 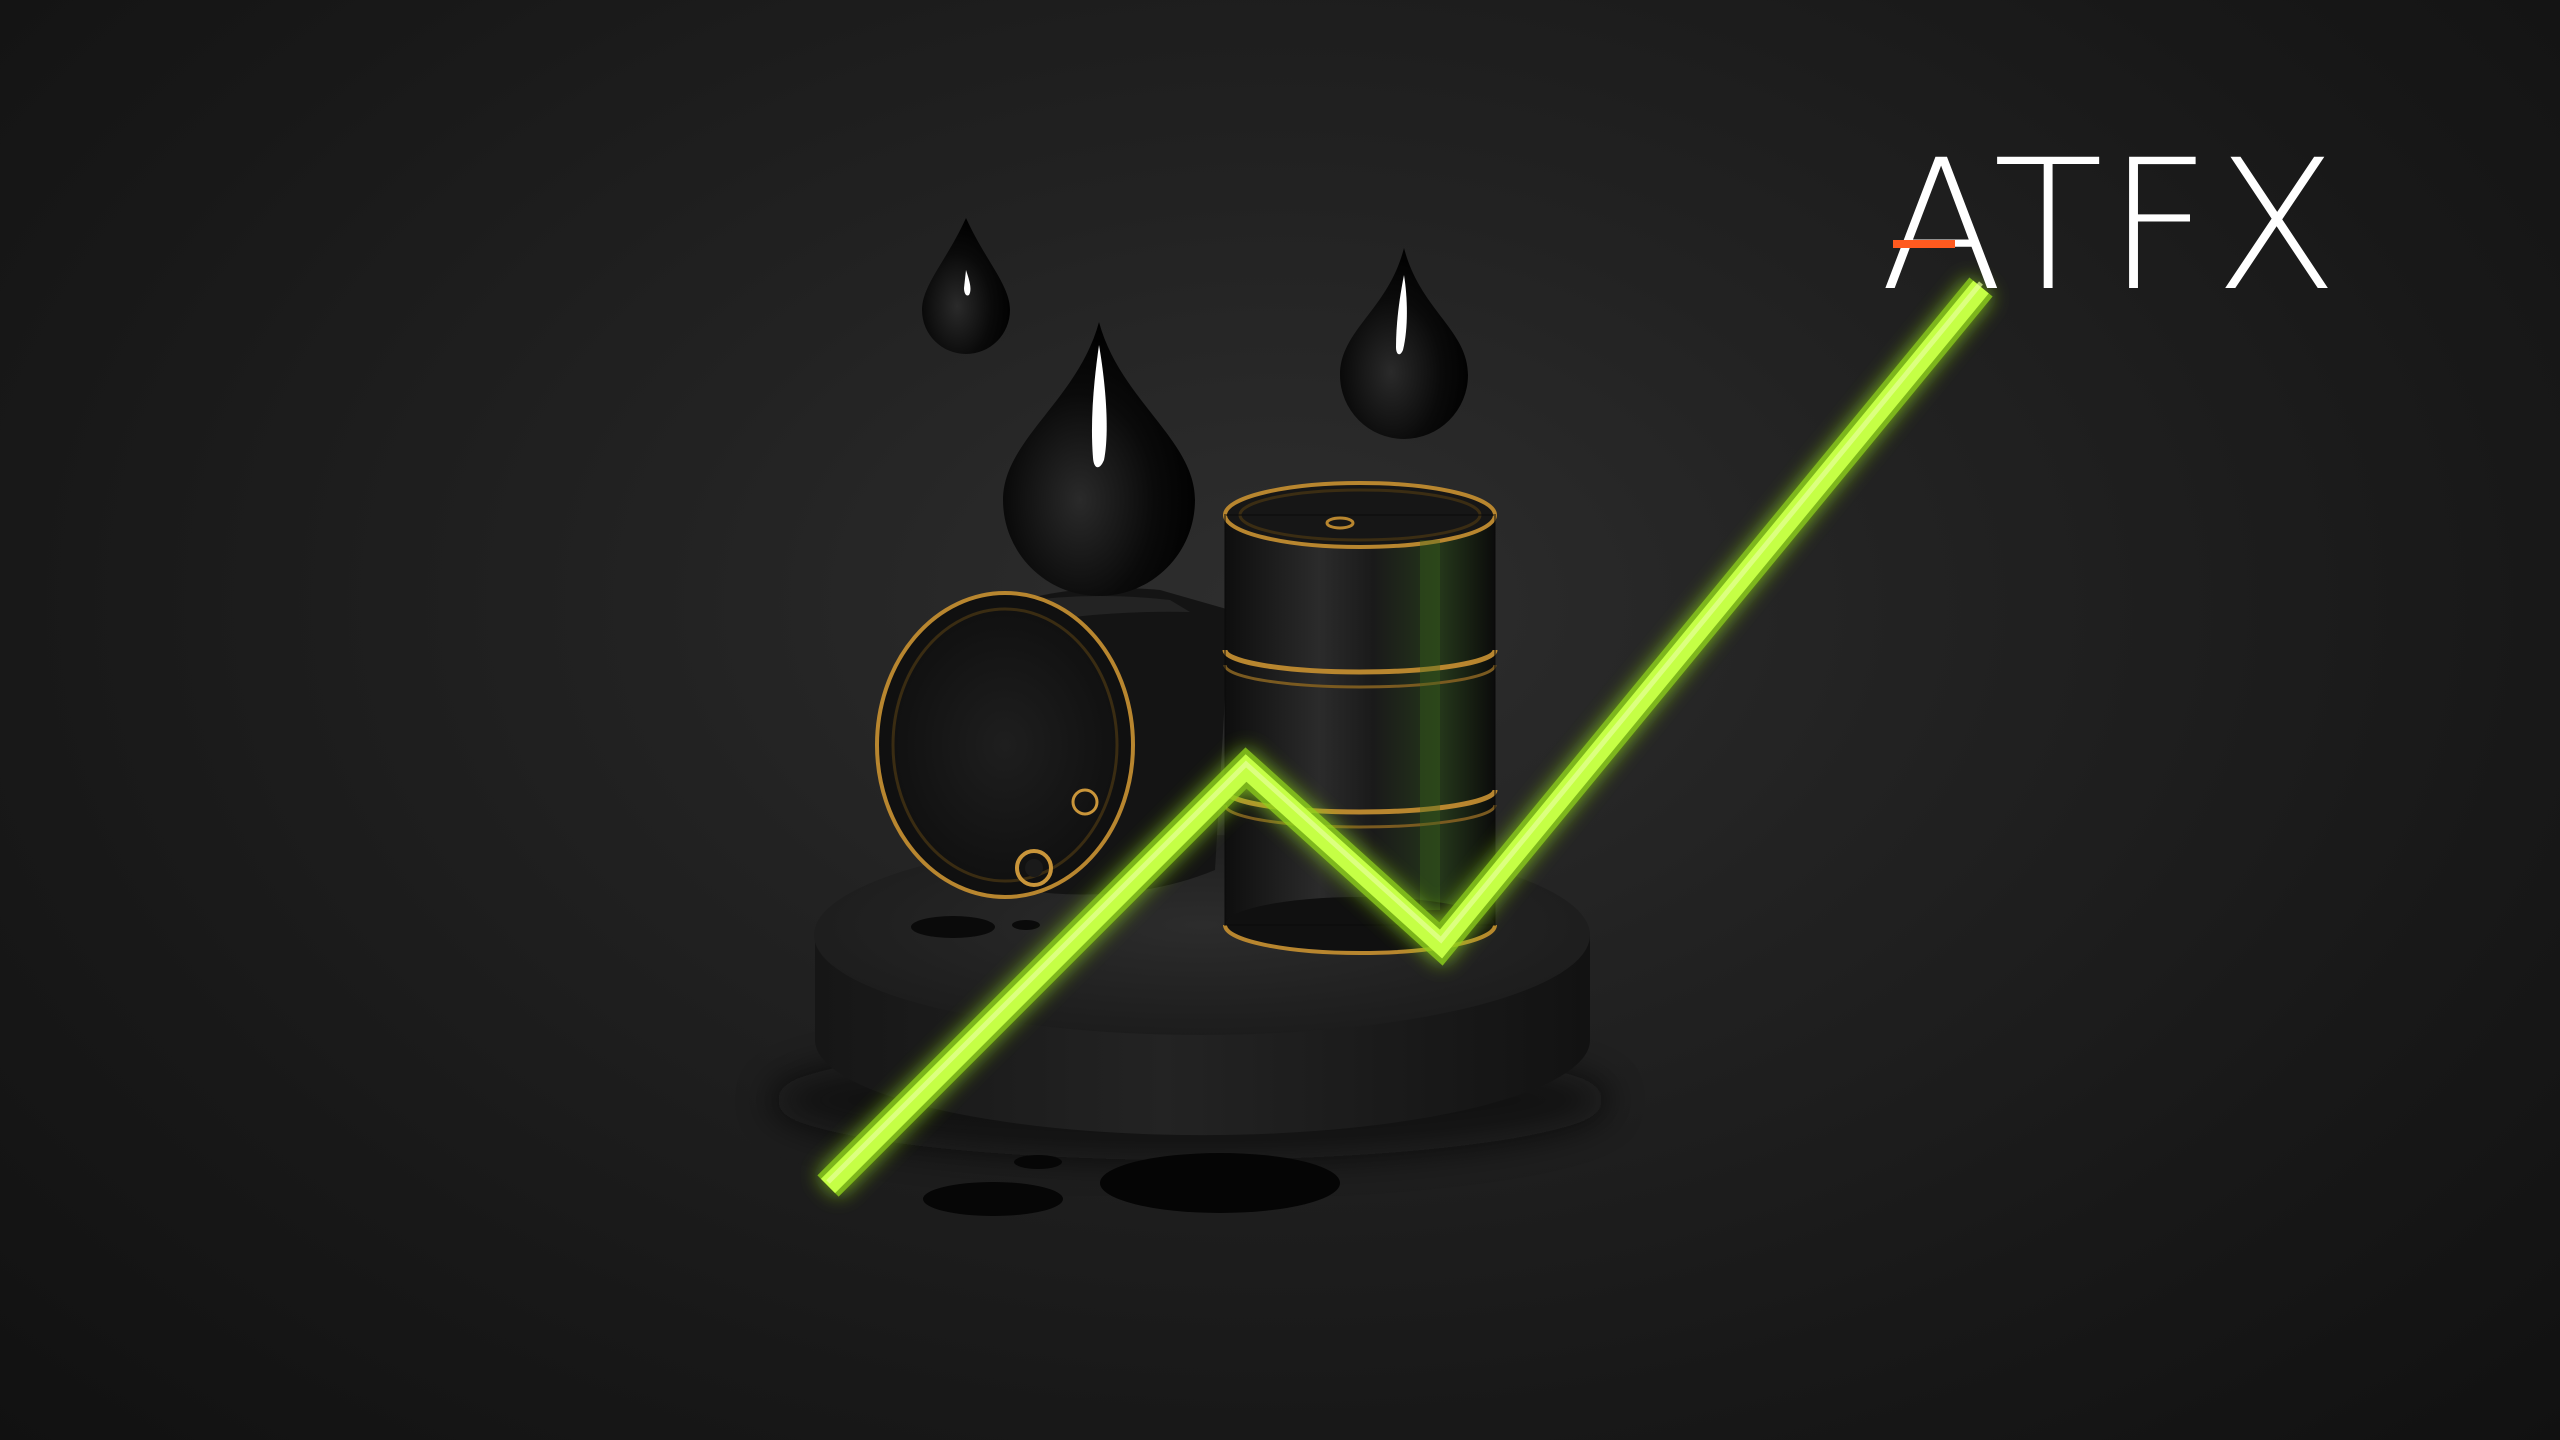 What do you see at coordinates (1131, 1184) in the screenshot?
I see `floor-oil-spots` at bounding box center [1131, 1184].